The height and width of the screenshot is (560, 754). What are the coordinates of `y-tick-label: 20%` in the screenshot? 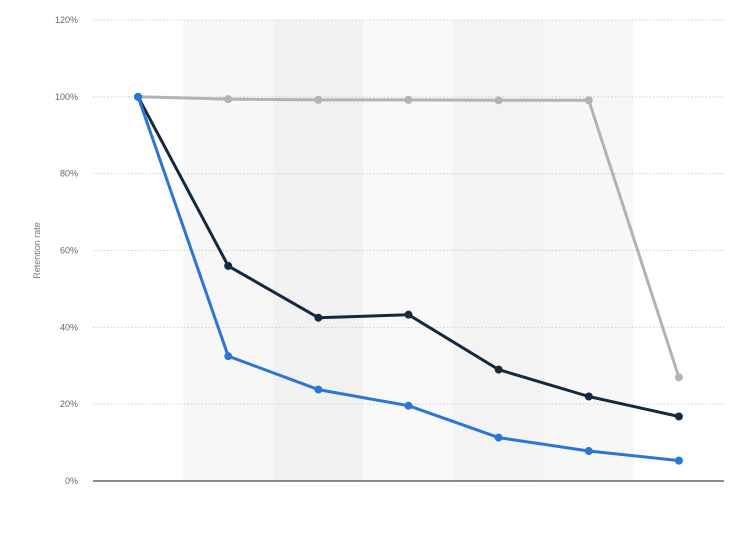 It's located at (69, 404).